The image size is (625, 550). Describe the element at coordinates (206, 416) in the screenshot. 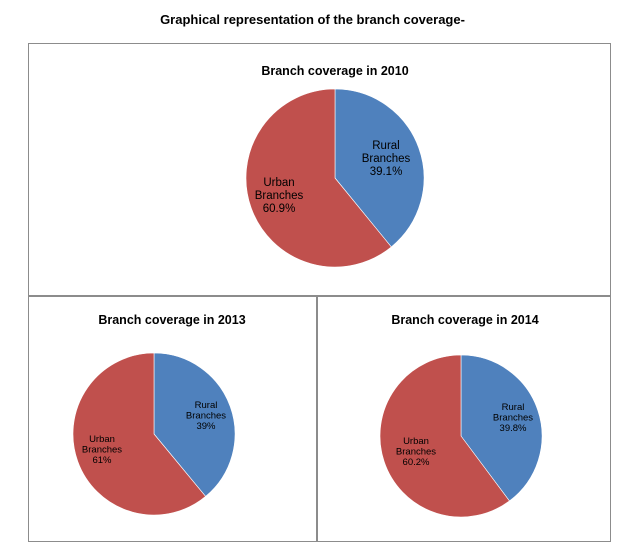

I see `slice-label-rural: Rural Branches 39%` at that location.